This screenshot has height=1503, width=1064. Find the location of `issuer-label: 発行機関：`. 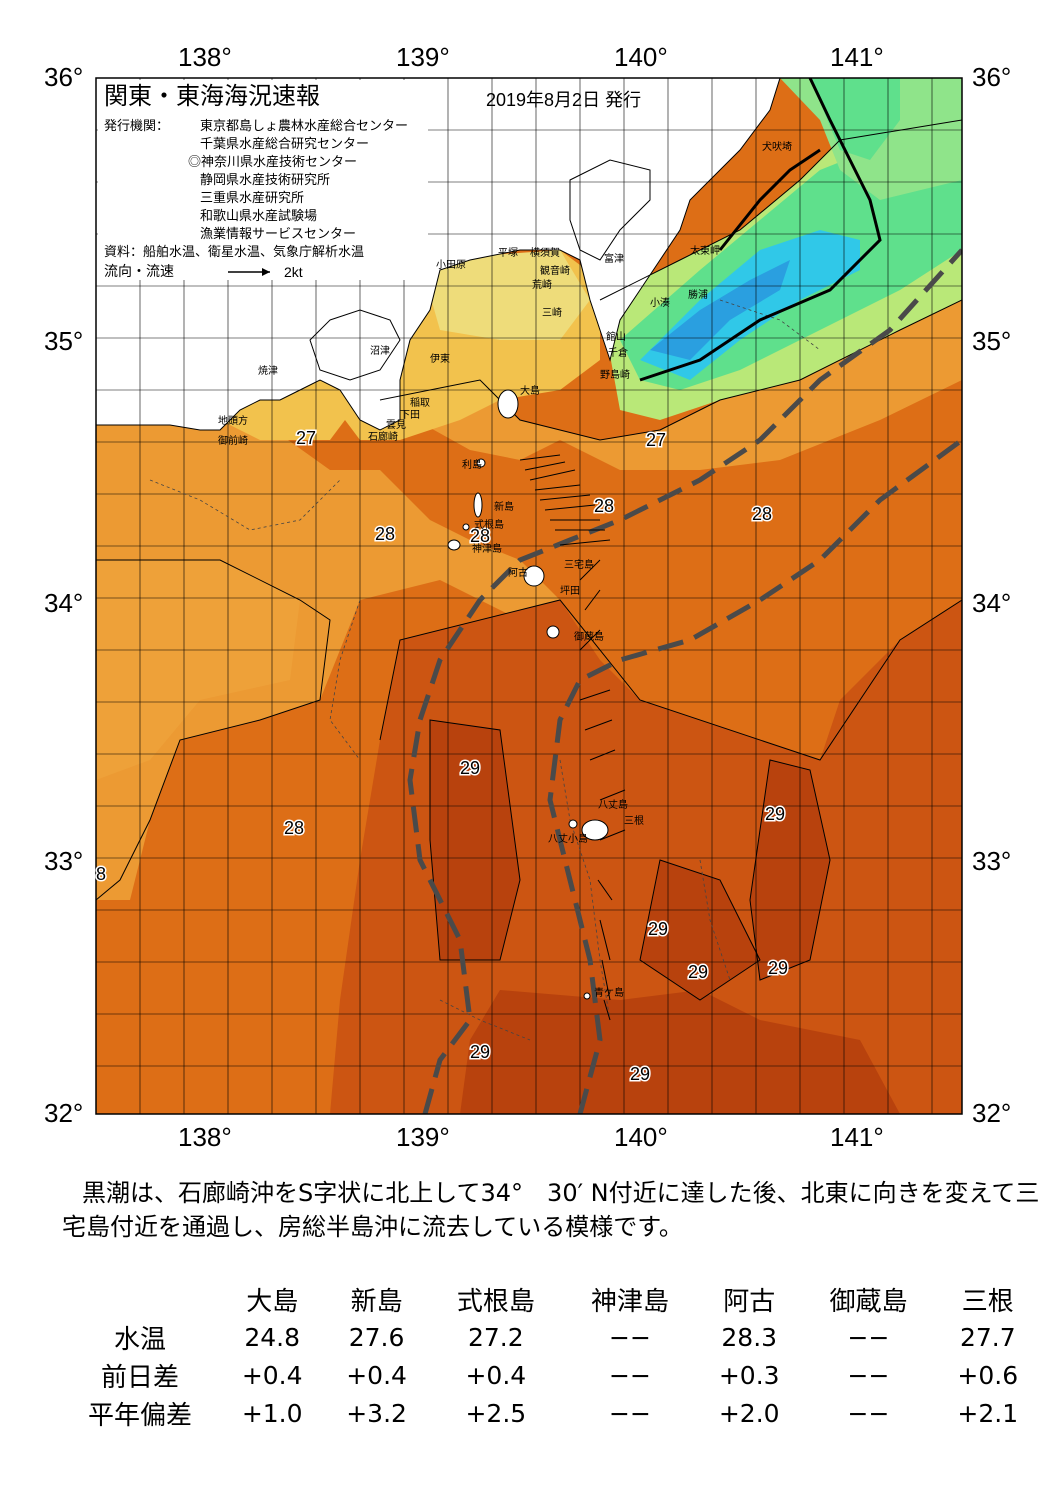

issuer-label: 発行機関： is located at coordinates (136, 125).